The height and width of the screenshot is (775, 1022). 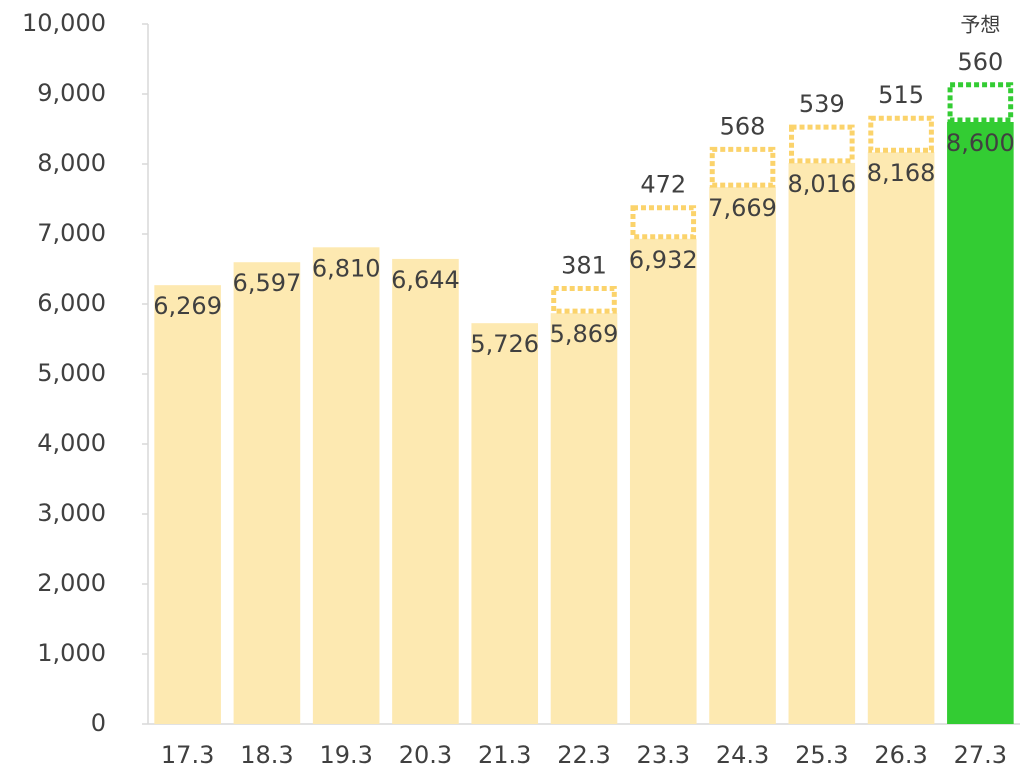 What do you see at coordinates (900, 755) in the screenshot?
I see `x-tick-label: 26.3` at bounding box center [900, 755].